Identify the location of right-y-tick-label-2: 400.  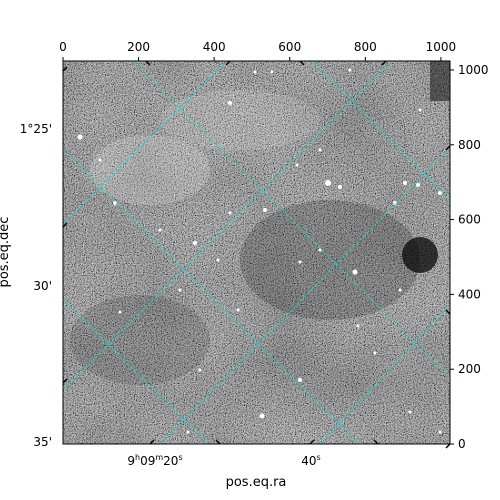
(469, 294).